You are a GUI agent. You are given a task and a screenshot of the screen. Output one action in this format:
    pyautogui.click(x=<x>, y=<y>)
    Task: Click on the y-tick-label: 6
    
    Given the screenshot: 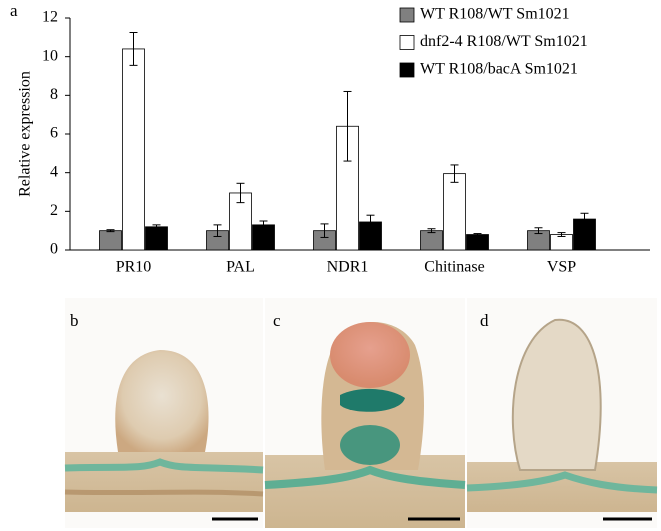 What is the action you would take?
    pyautogui.click(x=54, y=133)
    